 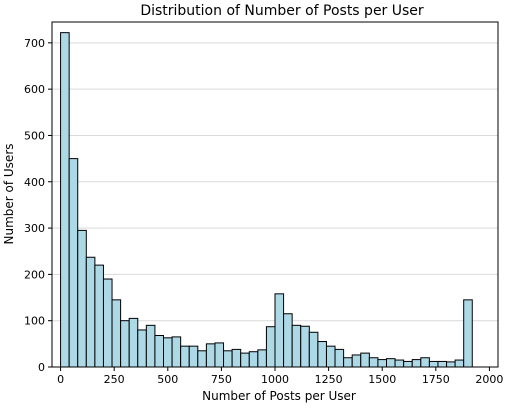 What do you see at coordinates (489, 379) in the screenshot?
I see `x-tick-label-8: 2000` at bounding box center [489, 379].